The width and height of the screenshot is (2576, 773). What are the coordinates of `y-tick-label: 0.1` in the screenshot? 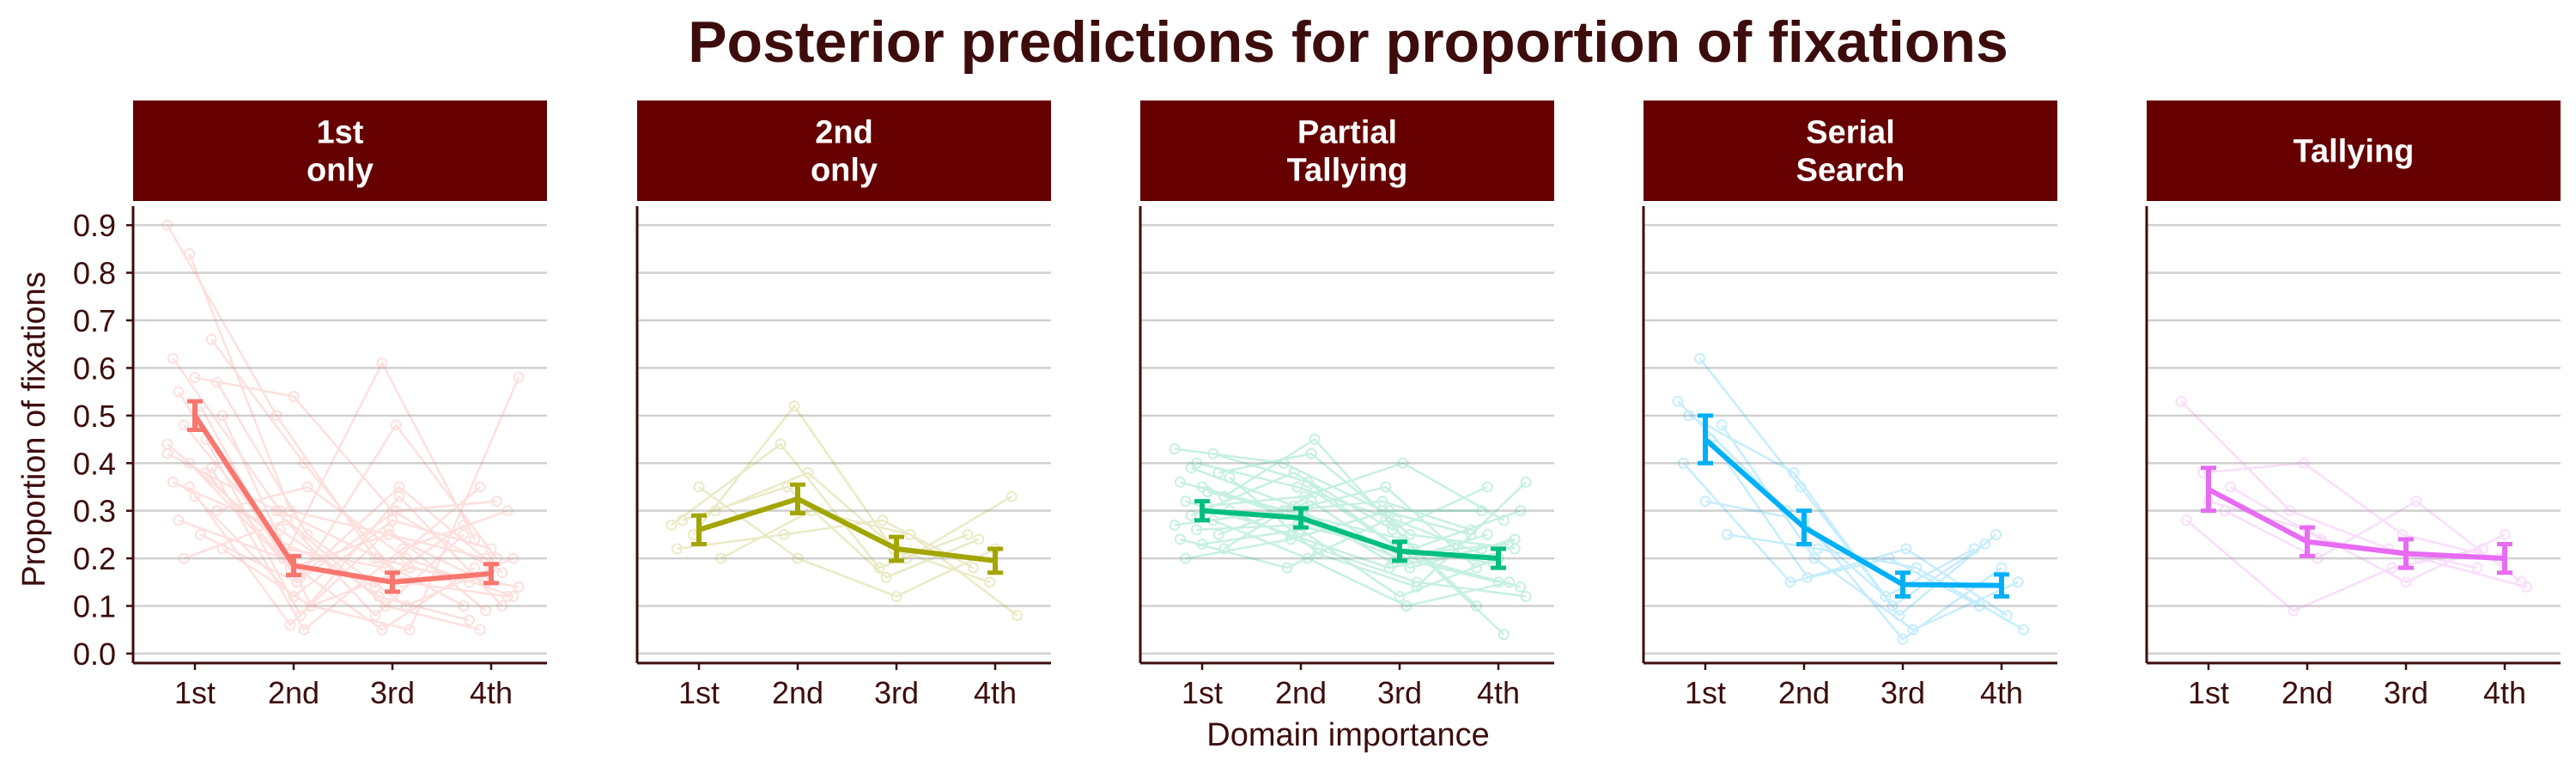 It's located at (94, 606).